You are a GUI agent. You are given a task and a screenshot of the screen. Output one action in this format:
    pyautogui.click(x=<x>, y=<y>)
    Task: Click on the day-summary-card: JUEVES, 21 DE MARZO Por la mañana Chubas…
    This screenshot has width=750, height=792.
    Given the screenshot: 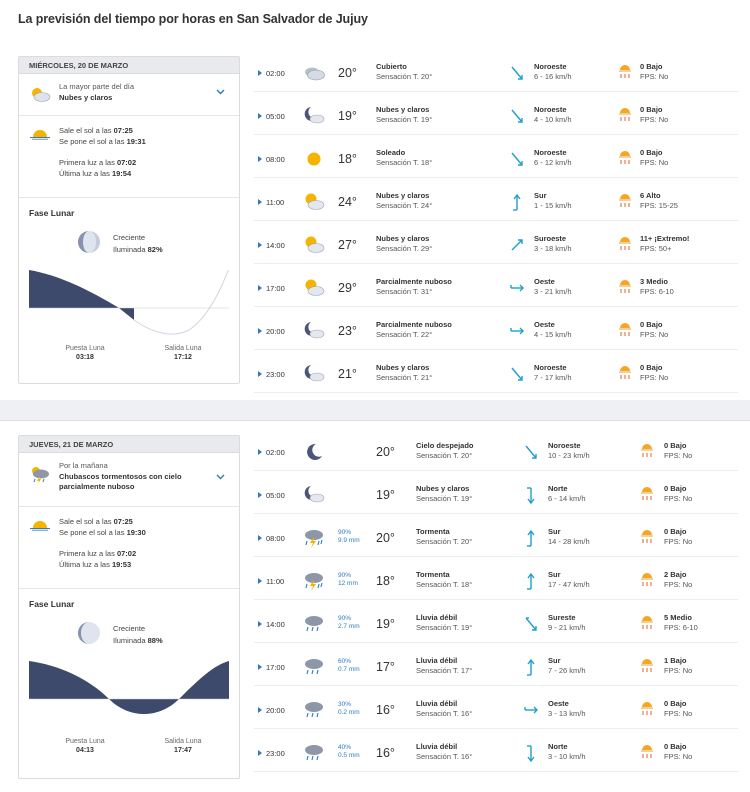 What is the action you would take?
    pyautogui.click(x=129, y=607)
    